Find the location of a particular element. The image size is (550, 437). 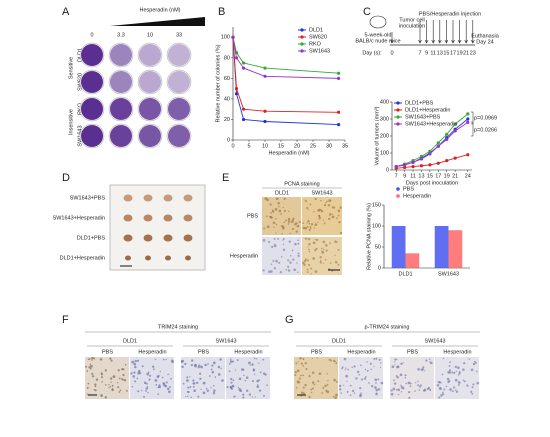

group-label: SW1643+Hesperadin is located at coordinates (79, 218).